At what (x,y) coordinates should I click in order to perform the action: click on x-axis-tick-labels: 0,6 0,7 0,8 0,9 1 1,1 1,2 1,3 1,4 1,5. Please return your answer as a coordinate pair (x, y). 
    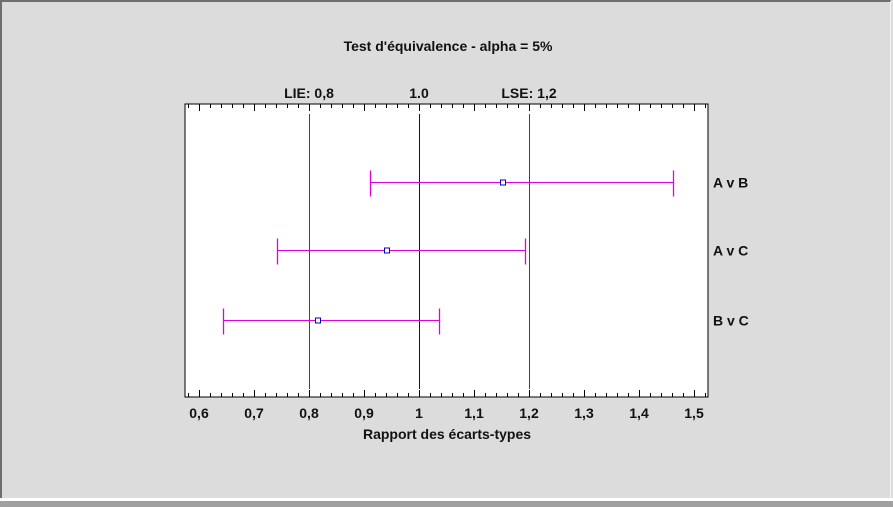
    Looking at the image, I should click on (446, 413).